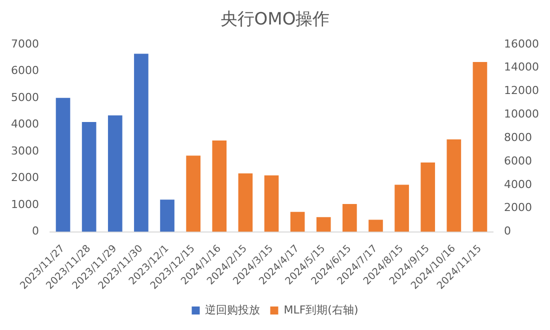 The width and height of the screenshot is (550, 330). What do you see at coordinates (24, 71) in the screenshot?
I see `y-tick-label: 6000` at bounding box center [24, 71].